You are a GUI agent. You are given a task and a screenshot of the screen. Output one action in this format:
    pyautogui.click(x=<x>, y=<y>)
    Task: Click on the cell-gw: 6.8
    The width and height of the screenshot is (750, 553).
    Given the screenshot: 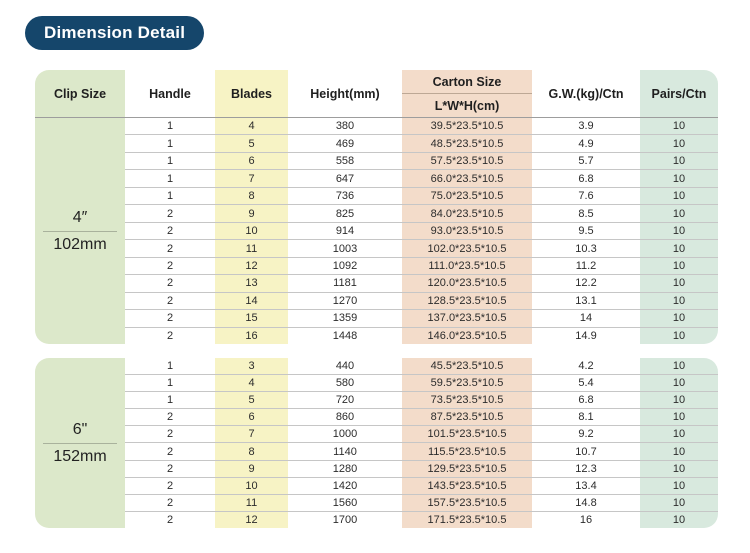 What is the action you would take?
    pyautogui.click(x=586, y=178)
    